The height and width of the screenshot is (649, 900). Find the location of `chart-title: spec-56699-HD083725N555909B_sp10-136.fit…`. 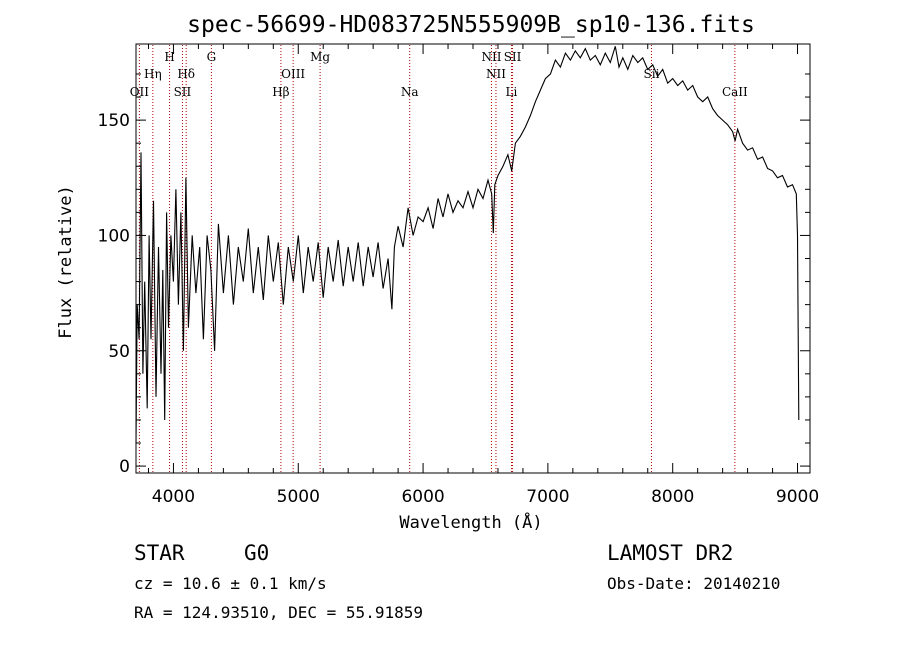

chart-title: spec-56699-HD083725N555909B_sp10-136.fit… is located at coordinates (471, 25).